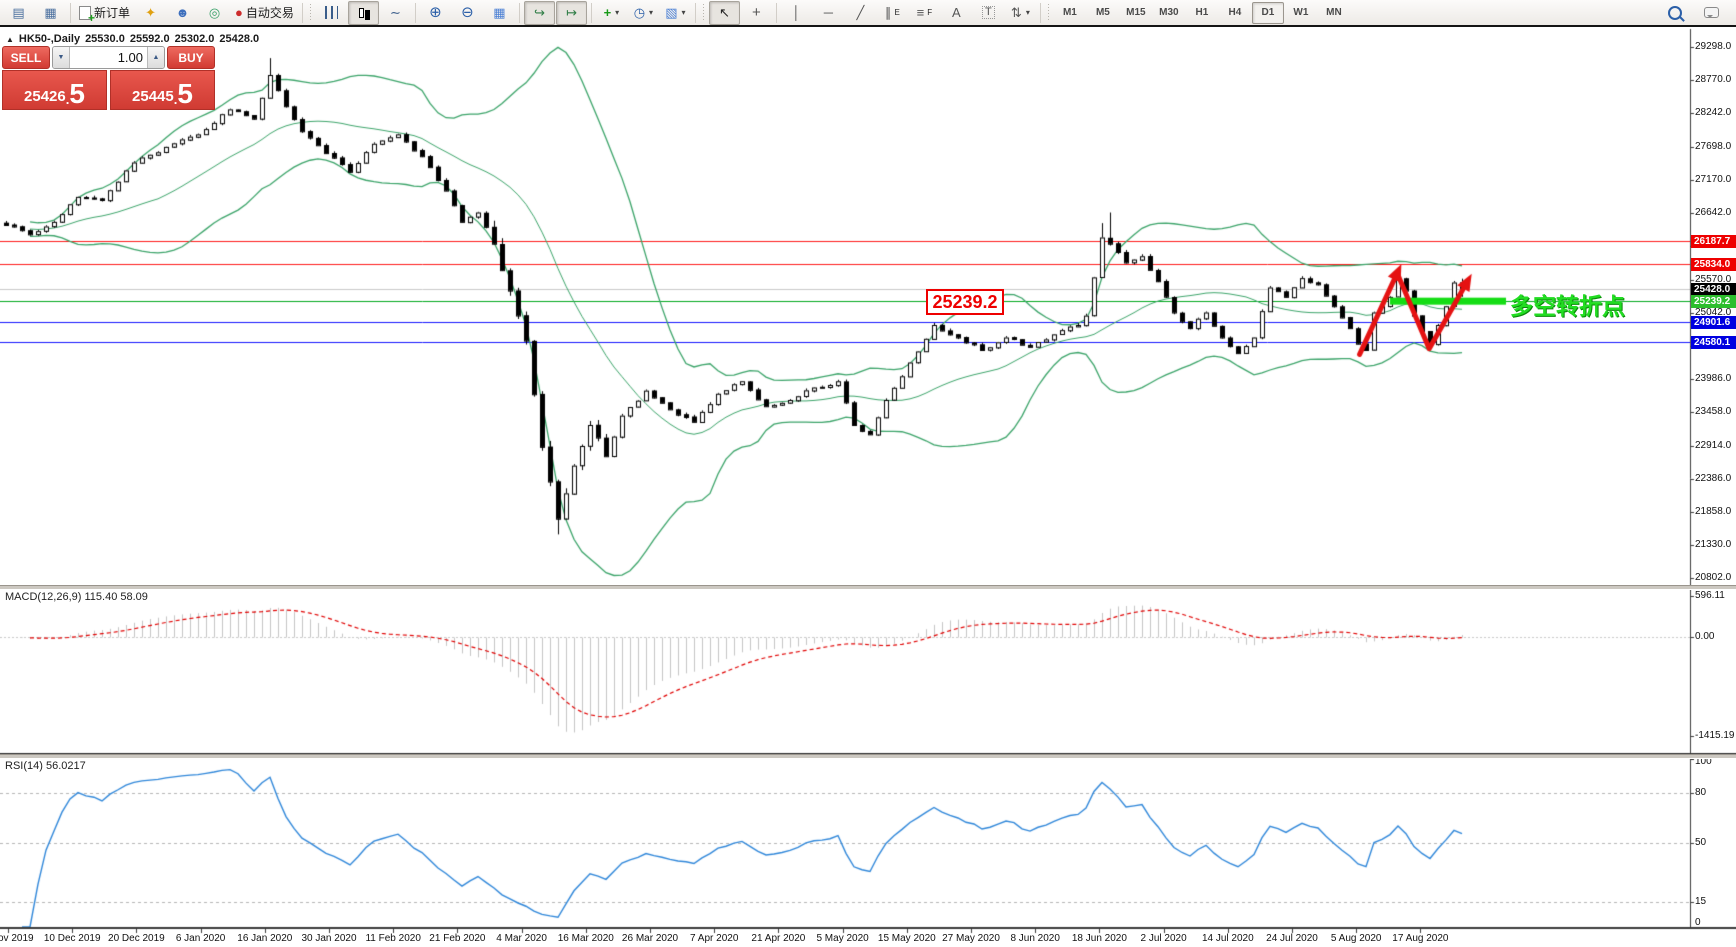 Image resolution: width=1736 pixels, height=947 pixels. Describe the element at coordinates (868, 587) in the screenshot. I see `pane-splitter-macd` at that location.